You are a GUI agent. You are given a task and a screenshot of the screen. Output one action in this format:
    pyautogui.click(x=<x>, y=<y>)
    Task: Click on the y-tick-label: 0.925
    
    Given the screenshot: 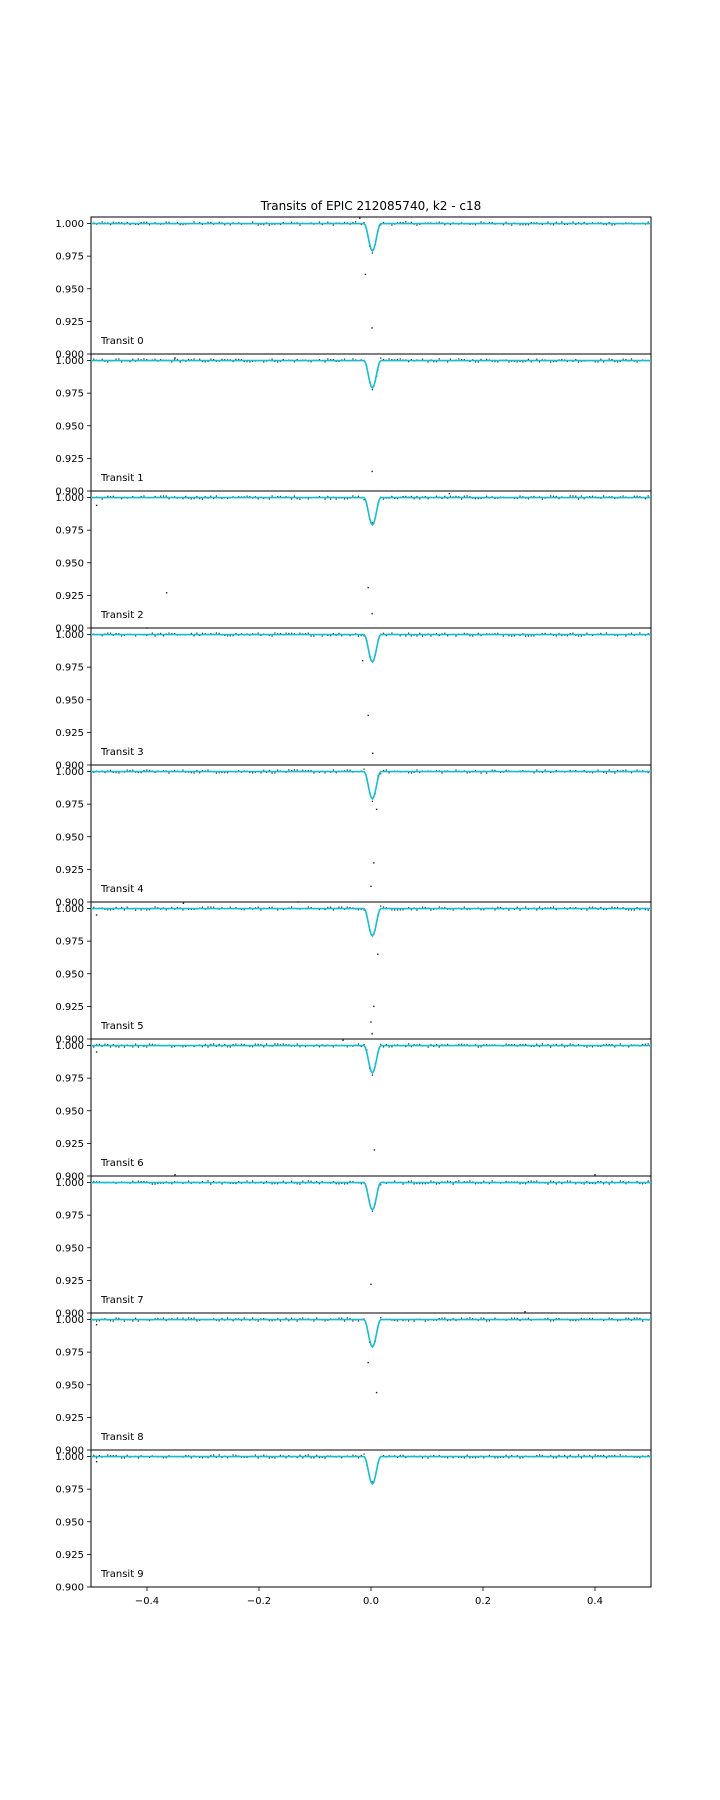 What is the action you would take?
    pyautogui.click(x=69, y=870)
    